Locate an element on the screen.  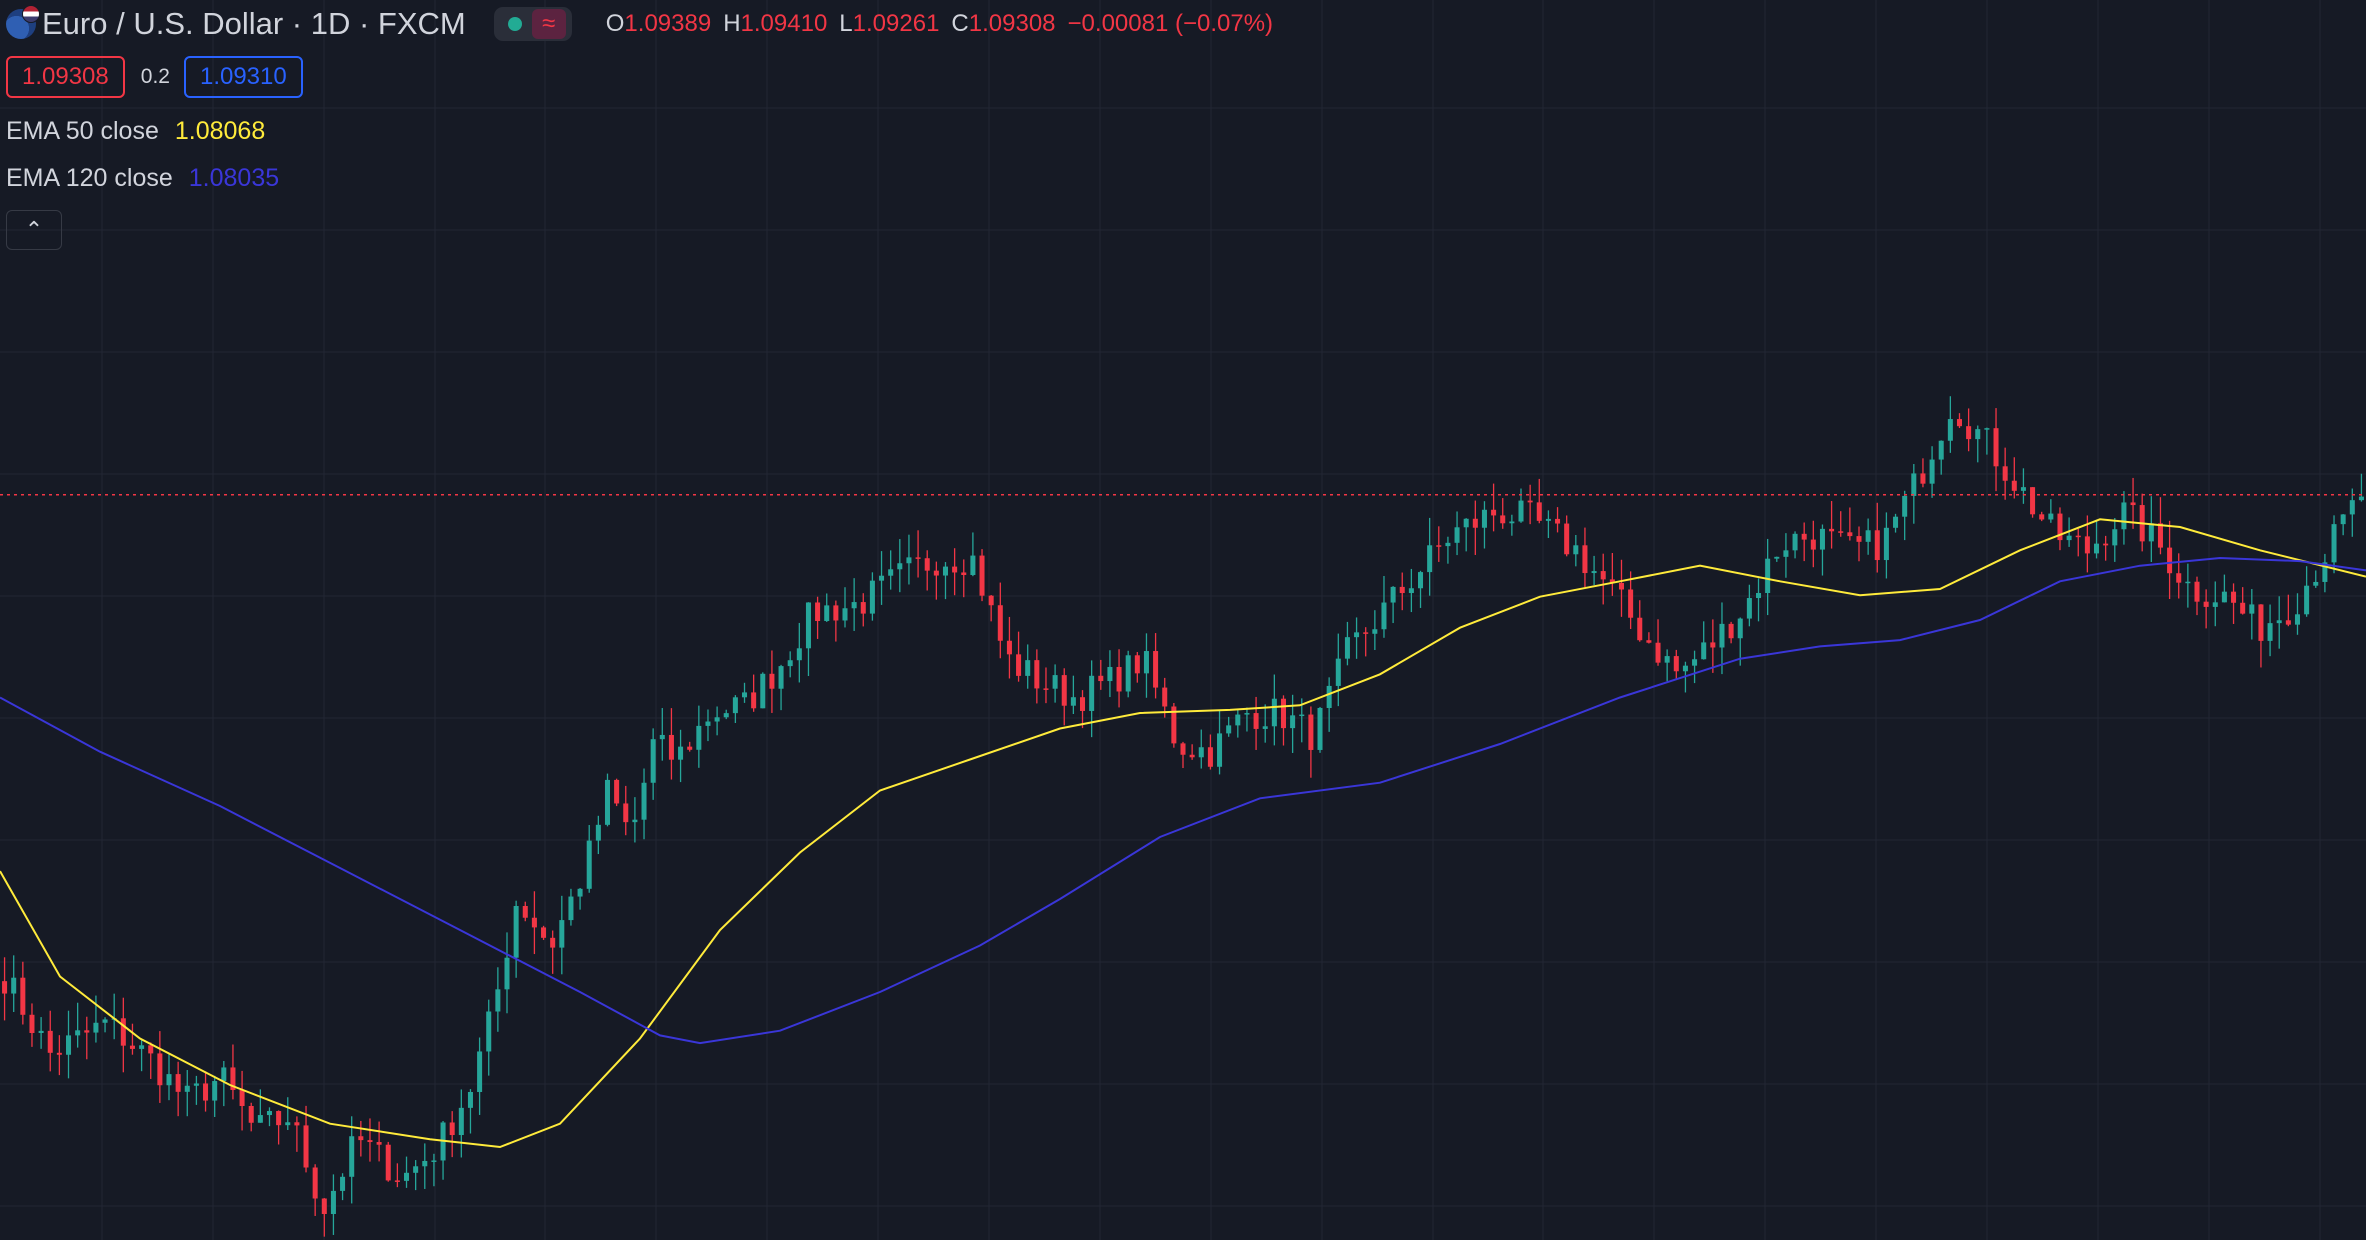
symbol-title: Euro / U.S. Dollar · 1D · FXCM is located at coordinates (254, 23).